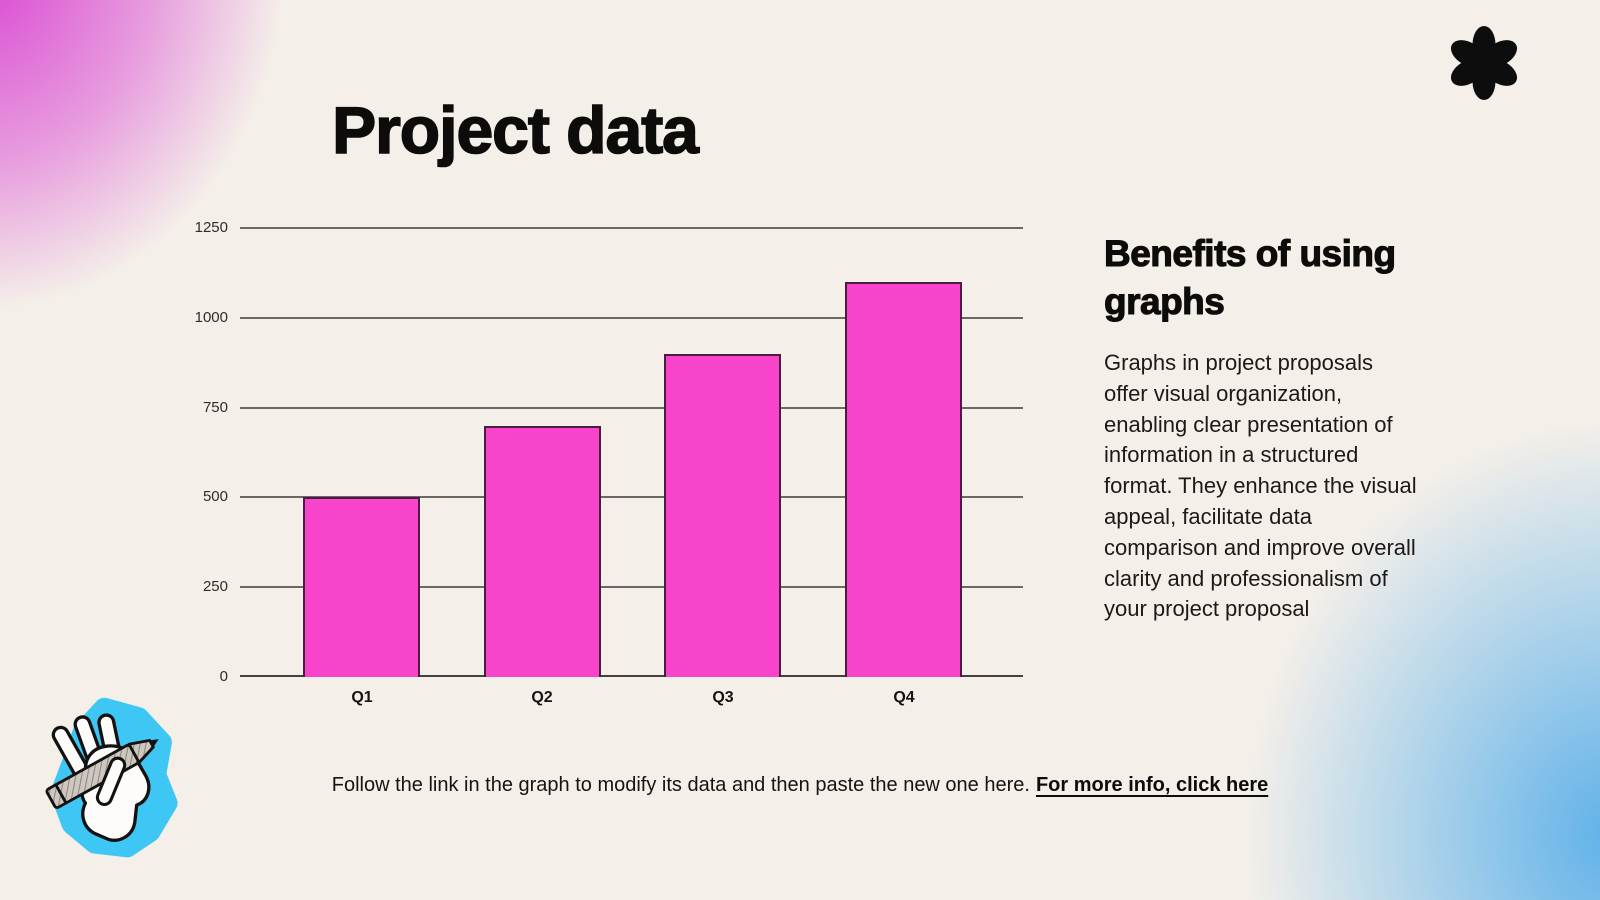  I want to click on y-axis-label: 750, so click(215, 407).